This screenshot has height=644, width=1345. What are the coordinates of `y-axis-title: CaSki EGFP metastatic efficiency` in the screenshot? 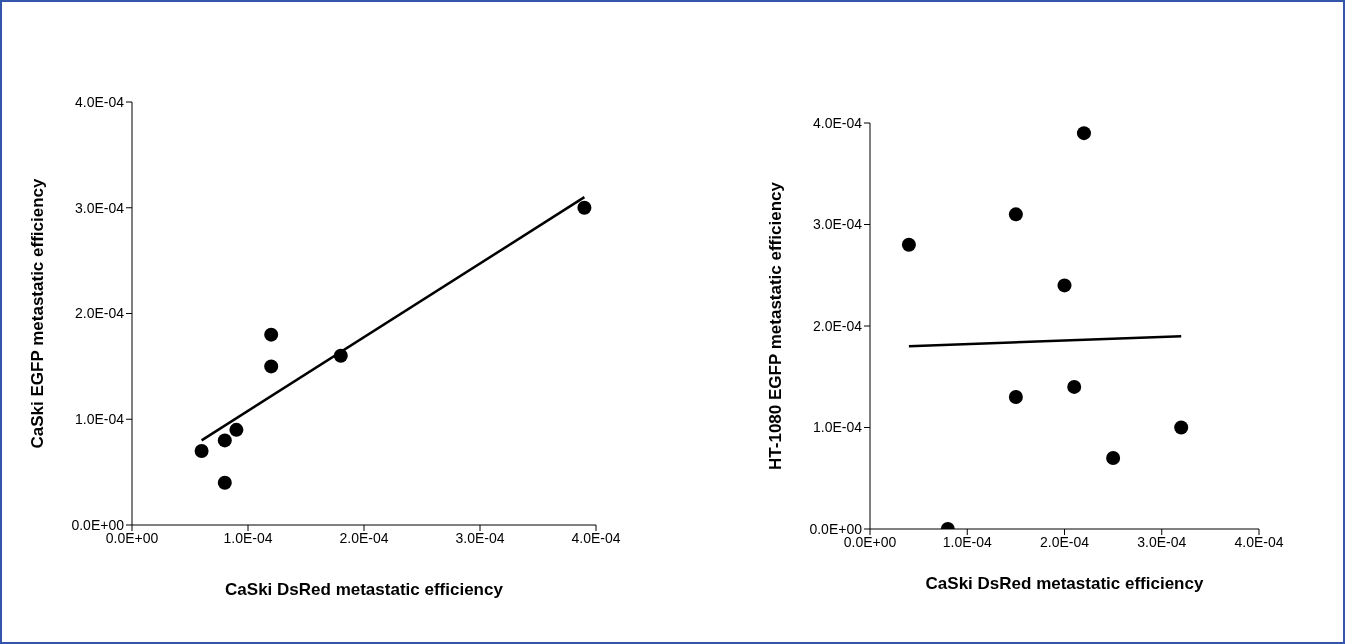 It's located at (38, 313).